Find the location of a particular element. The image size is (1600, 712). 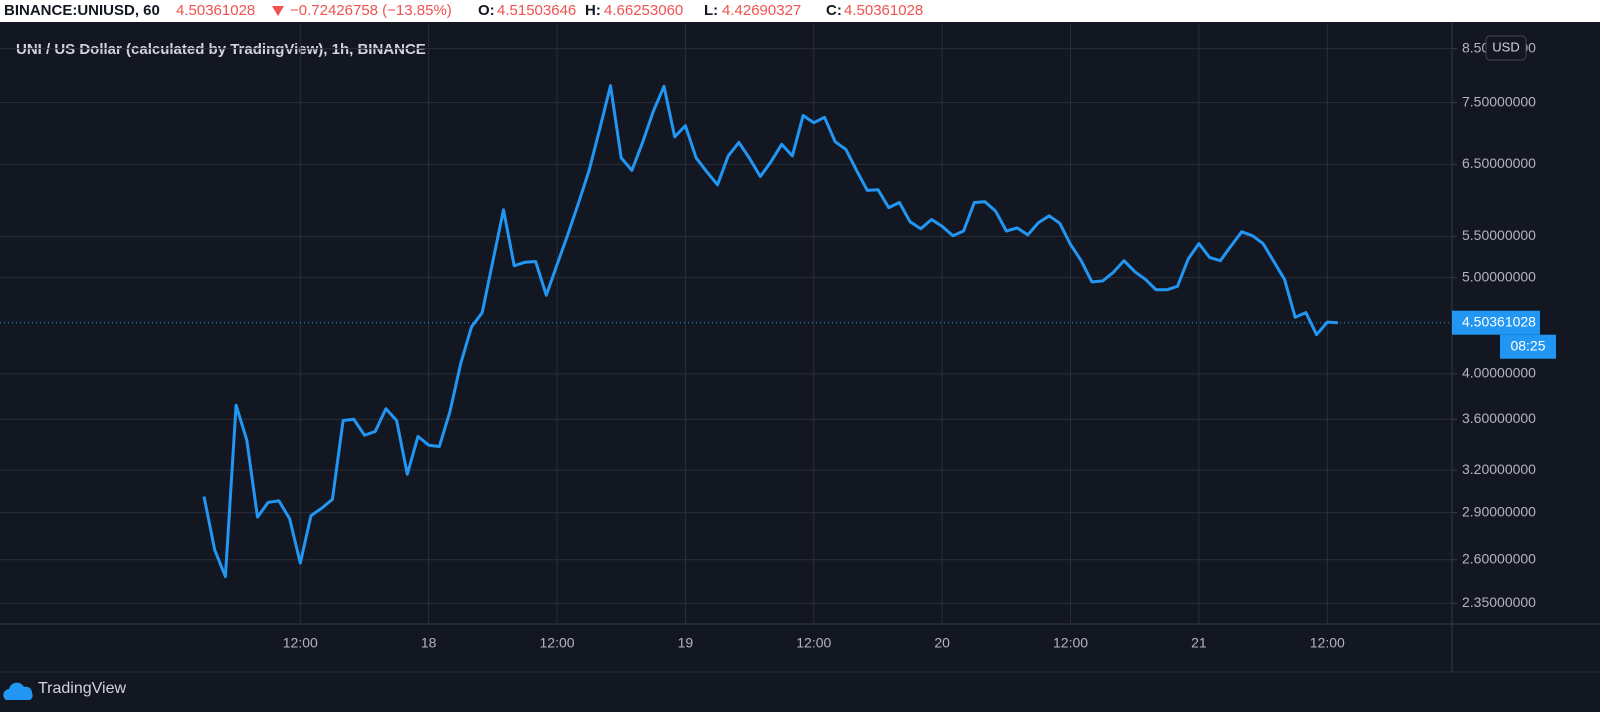

symbol: BINANCE:UNIUSD, 60 is located at coordinates (82, 10).